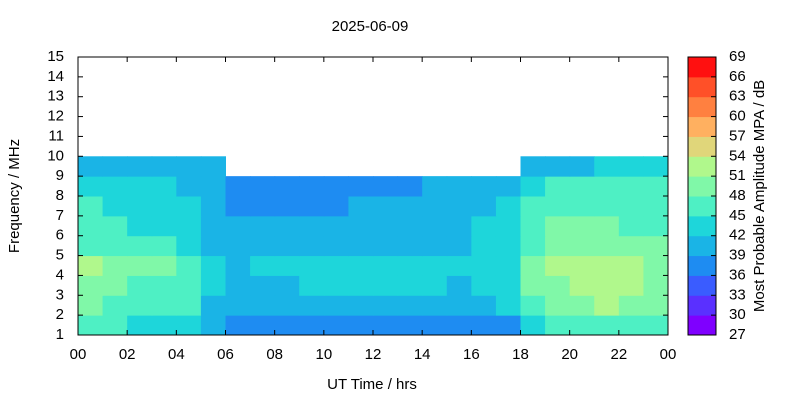  I want to click on y-tick-label: 10, so click(55, 155).